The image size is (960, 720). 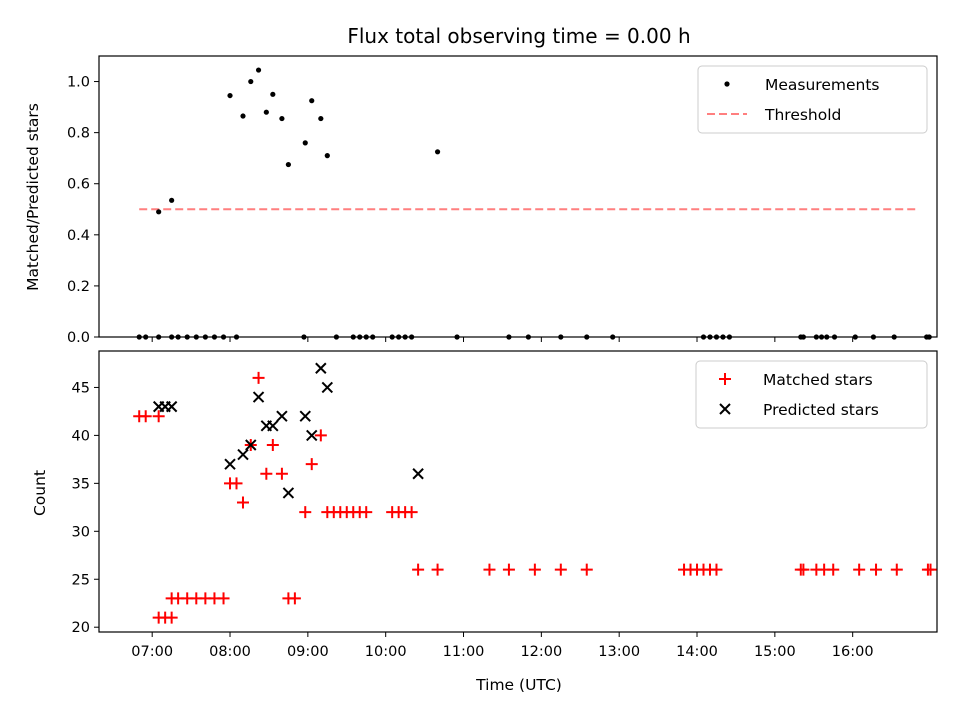 I want to click on bottom-y-tick-label: 40, so click(x=81, y=436).